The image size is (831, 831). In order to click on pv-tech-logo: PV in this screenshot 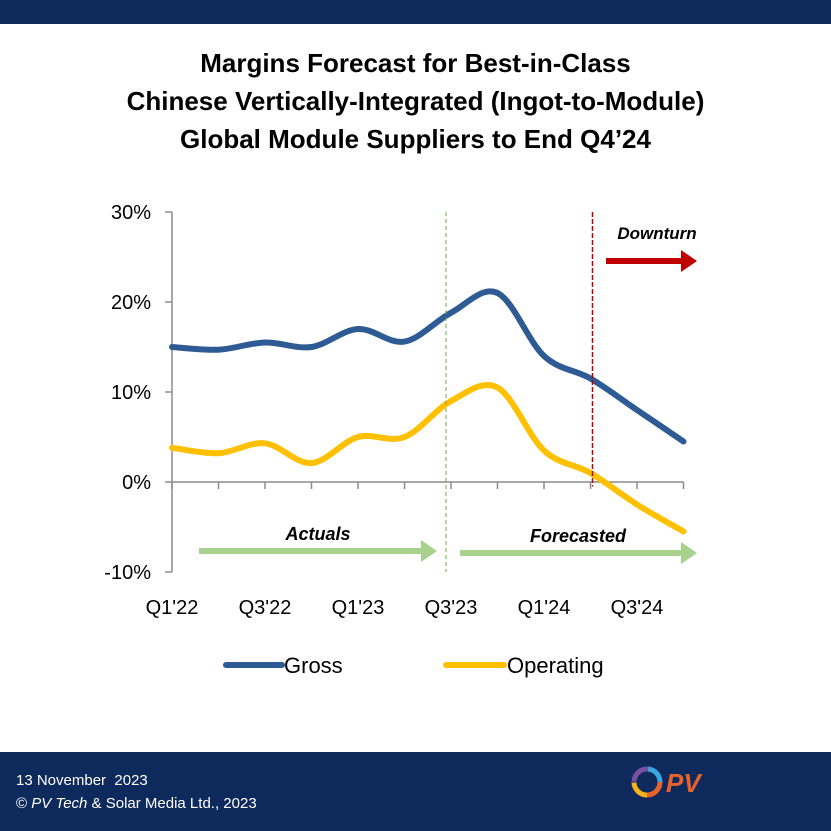, I will do `click(667, 782)`.